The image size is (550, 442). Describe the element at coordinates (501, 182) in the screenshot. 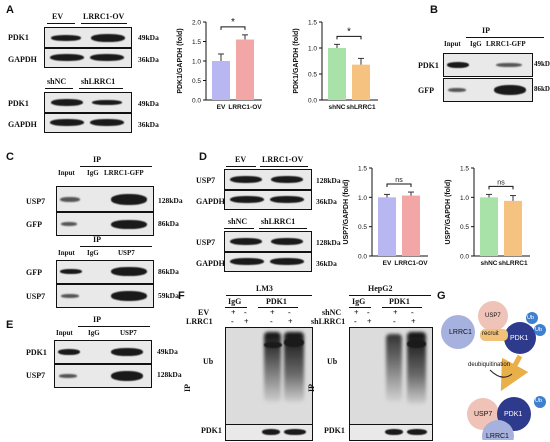

I see `significance-label: ns` at that location.